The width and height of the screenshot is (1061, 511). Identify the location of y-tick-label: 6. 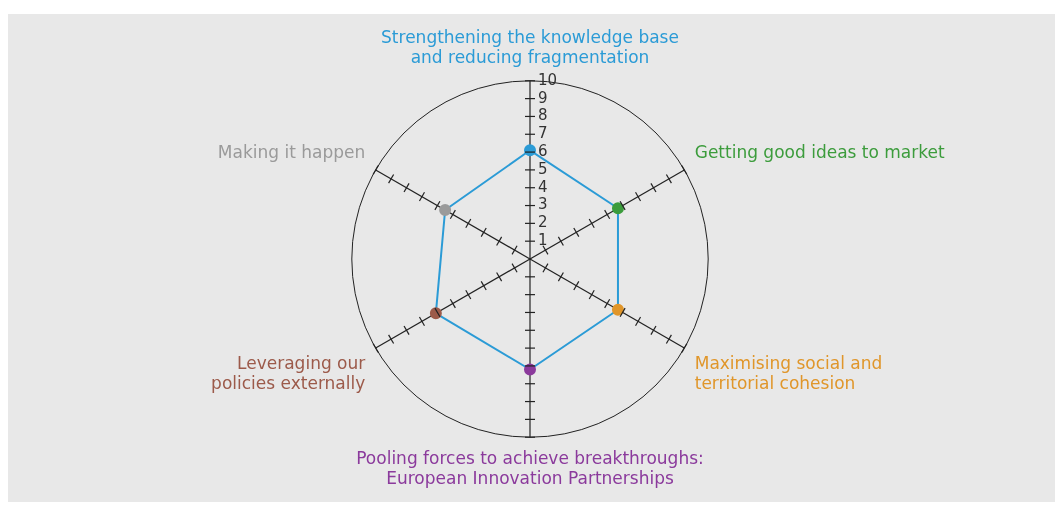
(543, 150).